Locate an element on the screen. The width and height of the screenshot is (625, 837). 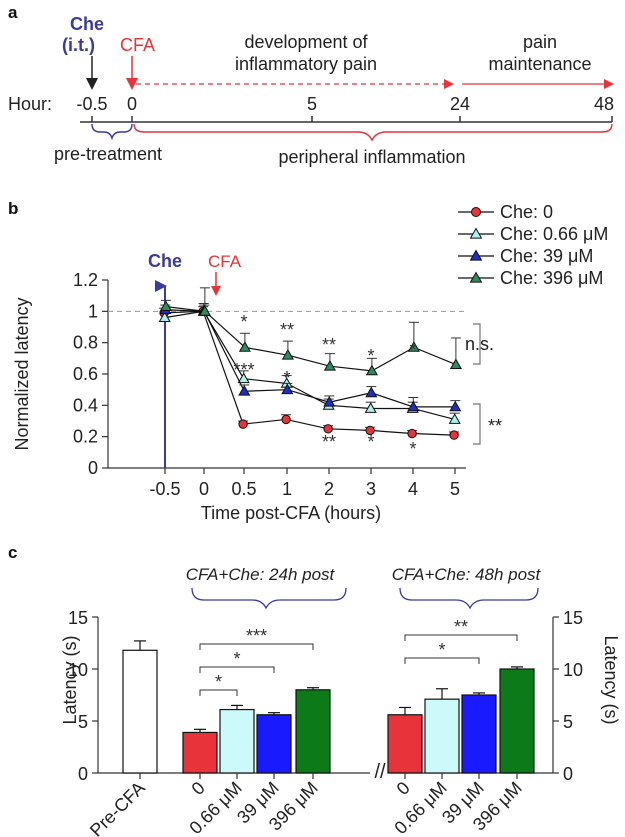
hour-tick-label: 24 is located at coordinates (460, 104).